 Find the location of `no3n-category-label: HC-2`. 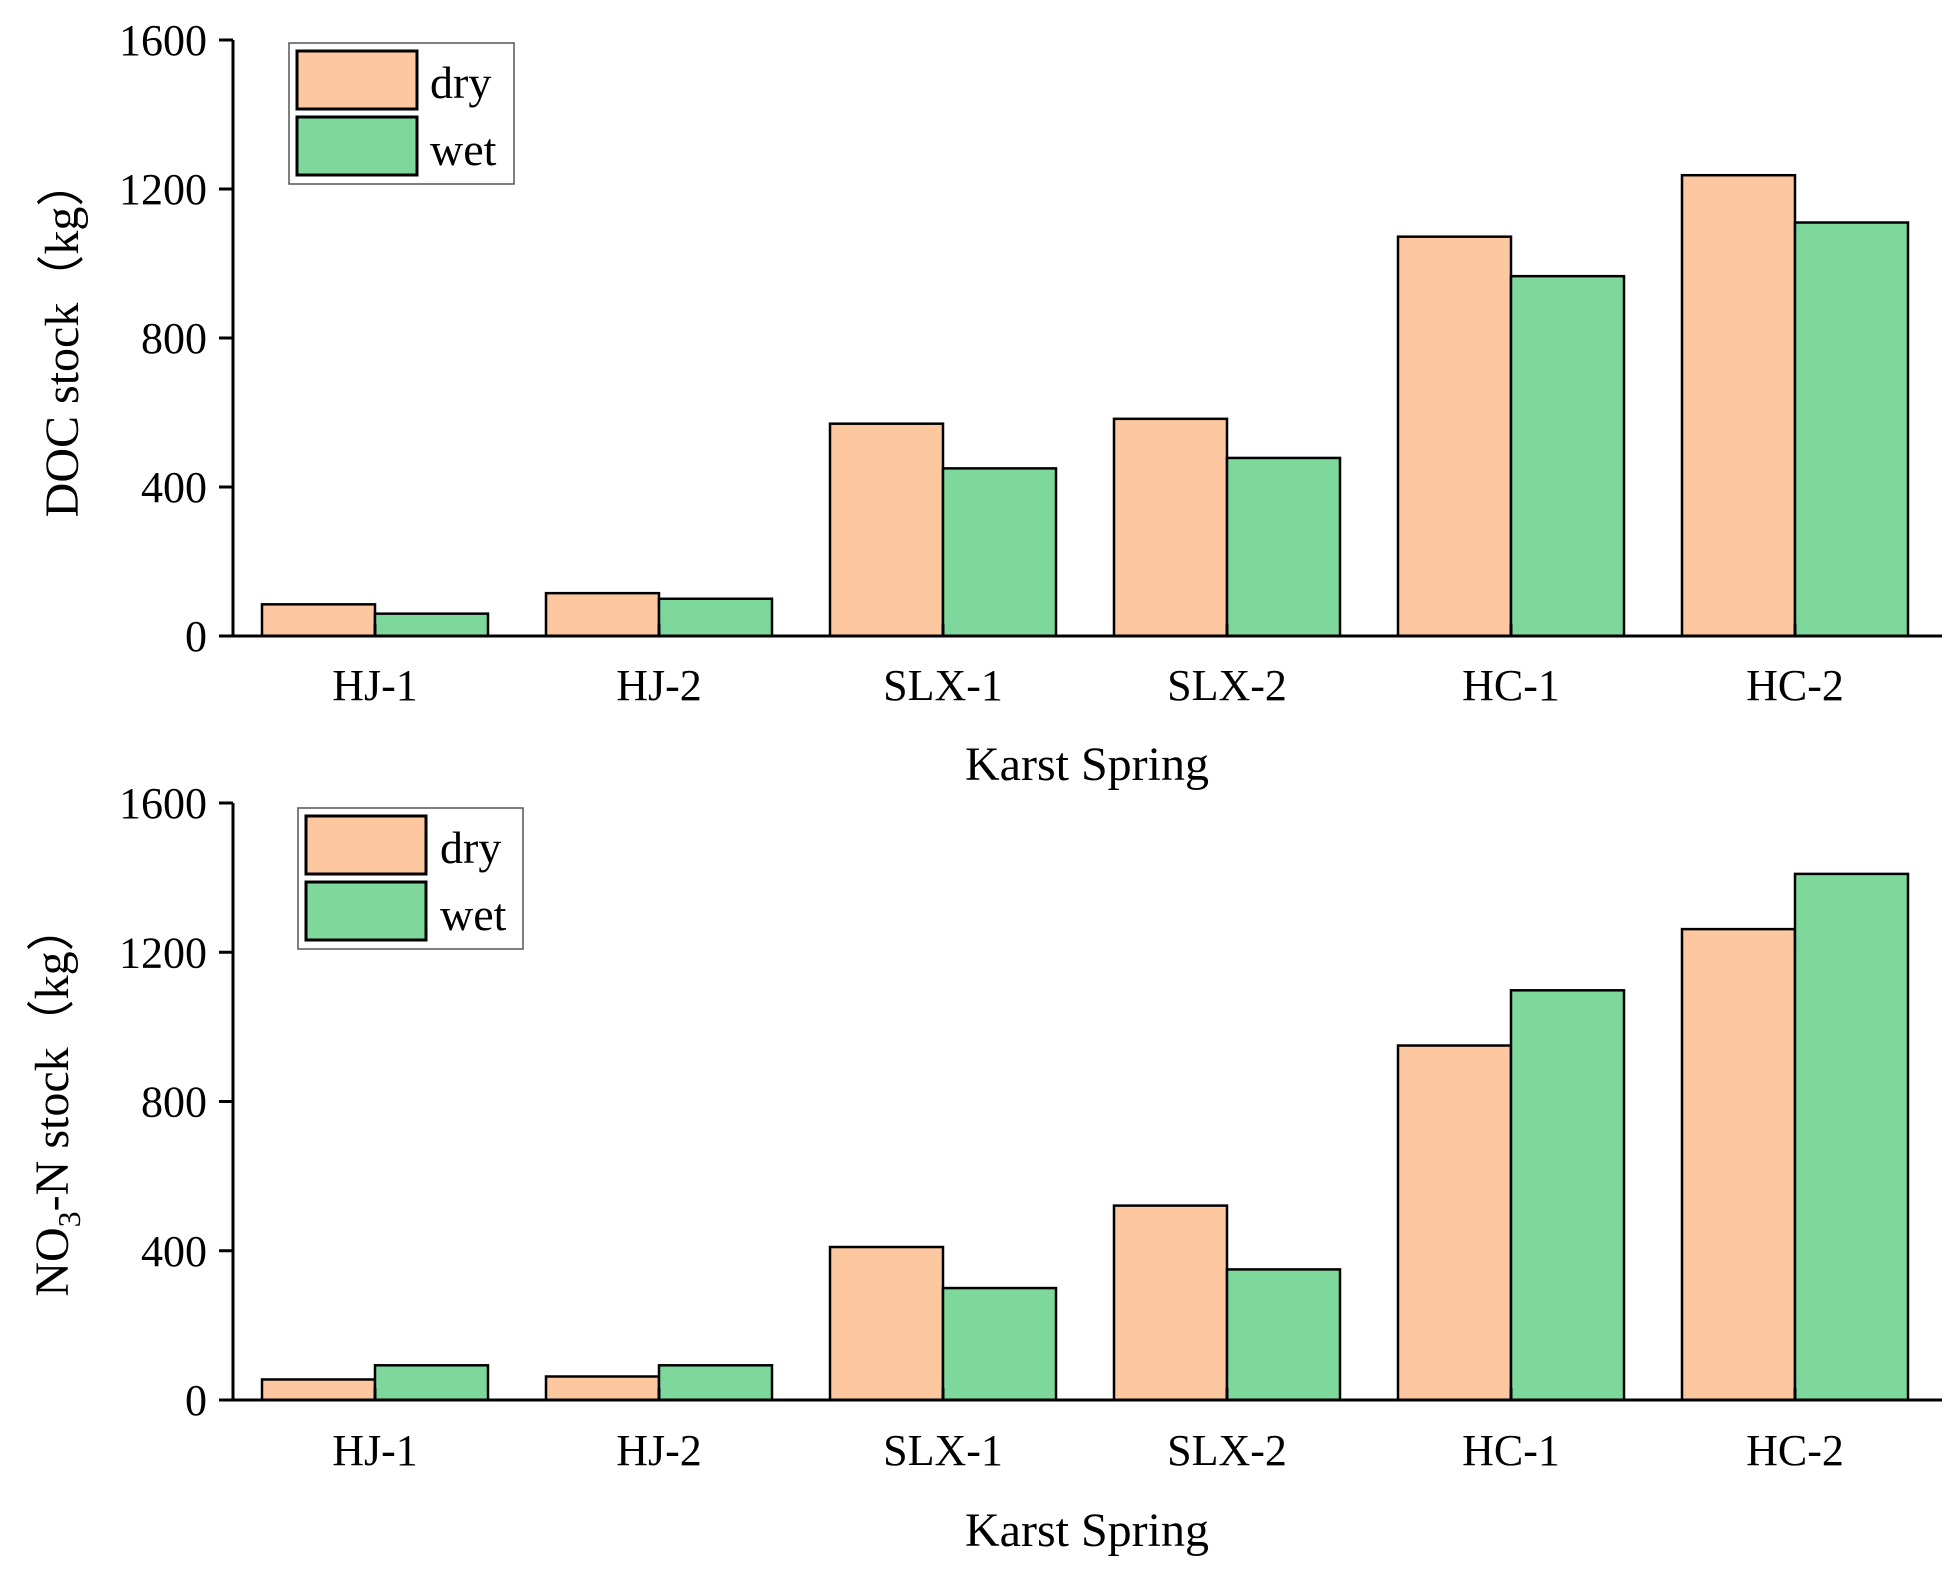

no3n-category-label: HC-2 is located at coordinates (1795, 1450).